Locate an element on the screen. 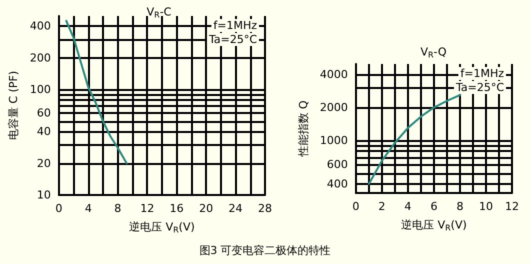 This screenshot has height=264, width=530. y-tick-label: 600 is located at coordinates (337, 165).